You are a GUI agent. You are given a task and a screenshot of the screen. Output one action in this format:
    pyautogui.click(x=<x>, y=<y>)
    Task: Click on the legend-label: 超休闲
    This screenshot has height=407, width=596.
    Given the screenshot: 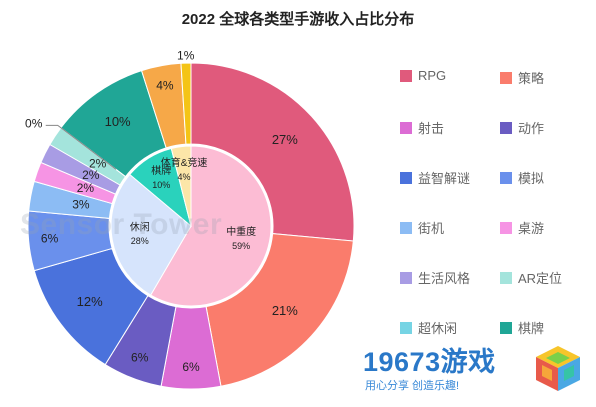 What is the action you would take?
    pyautogui.click(x=438, y=328)
    